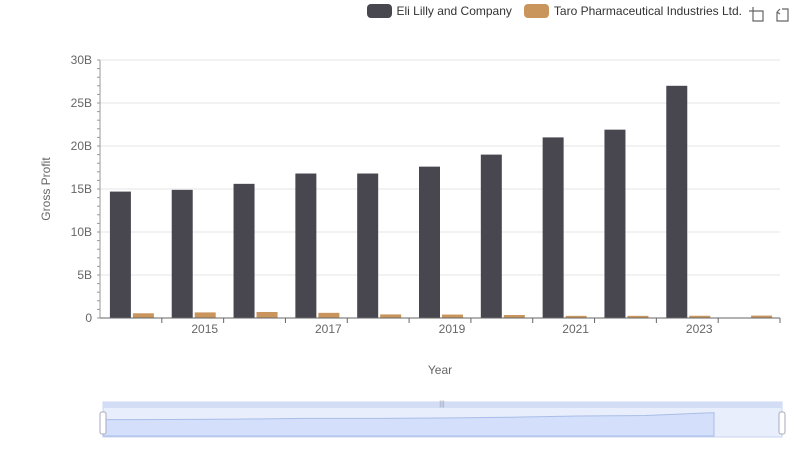 This screenshot has height=461, width=800. Describe the element at coordinates (391, 316) in the screenshot. I see `bar-taro-2018` at that location.